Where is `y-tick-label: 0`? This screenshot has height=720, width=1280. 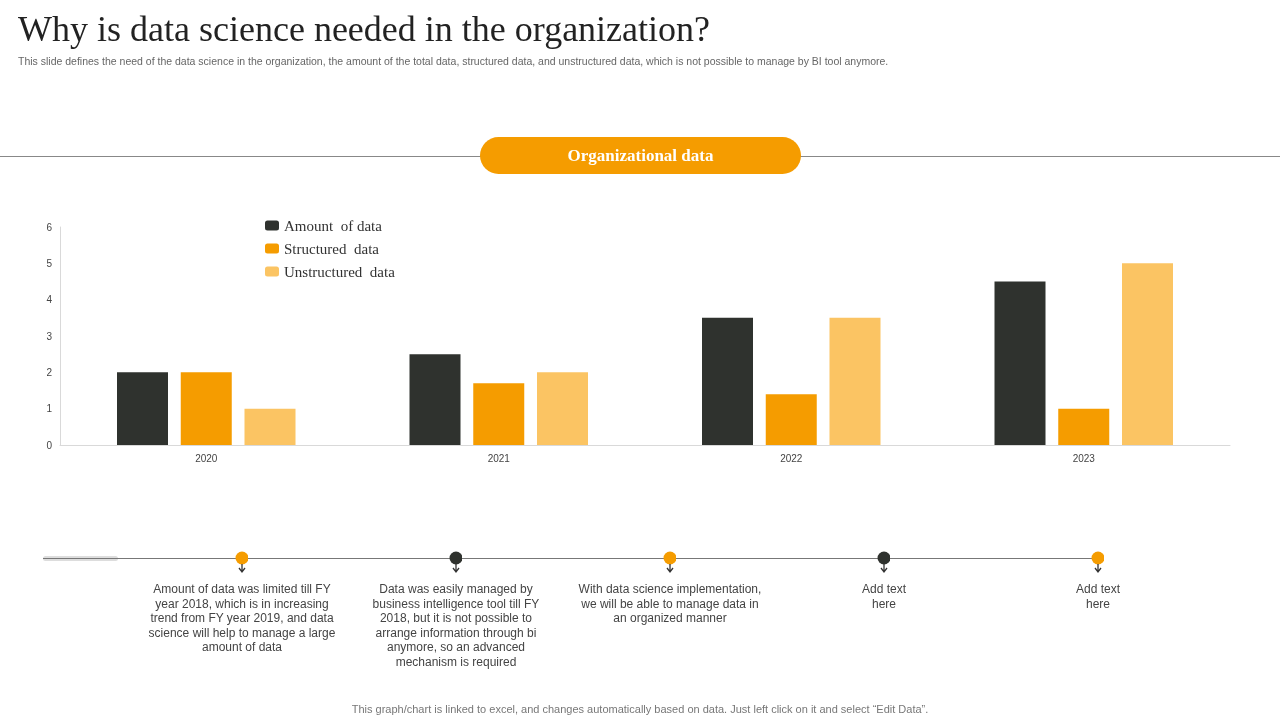 y-tick-label: 0 is located at coordinates (49, 445).